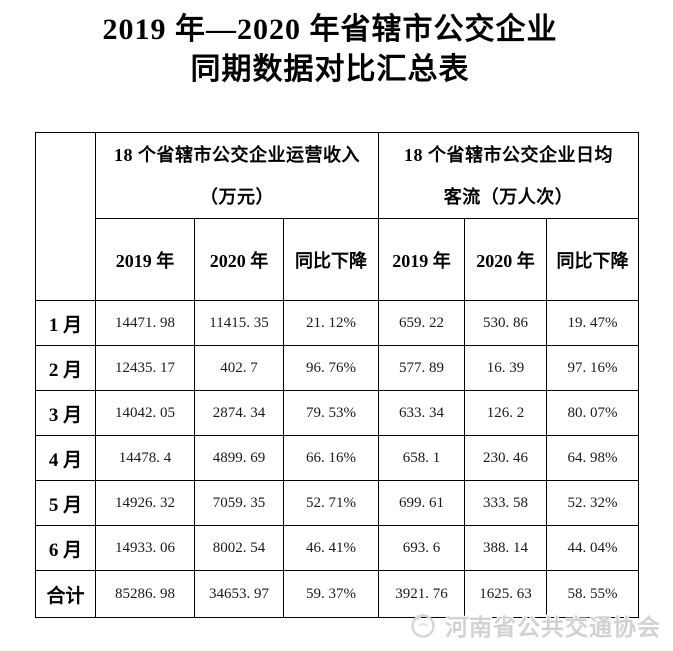 Image resolution: width=673 pixels, height=651 pixels. Describe the element at coordinates (239, 458) in the screenshot. I see `table-cell: 4899. 69` at that location.